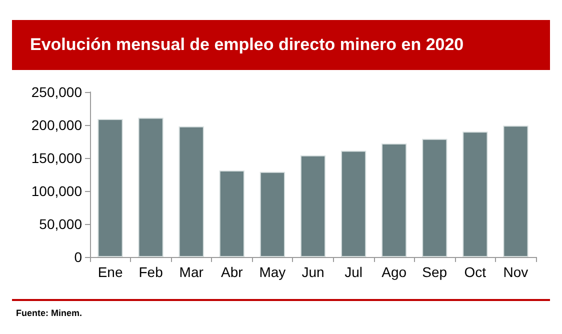 The height and width of the screenshot is (334, 562). Describe the element at coordinates (151, 272) in the screenshot. I see `x-tick-label: Feb` at that location.